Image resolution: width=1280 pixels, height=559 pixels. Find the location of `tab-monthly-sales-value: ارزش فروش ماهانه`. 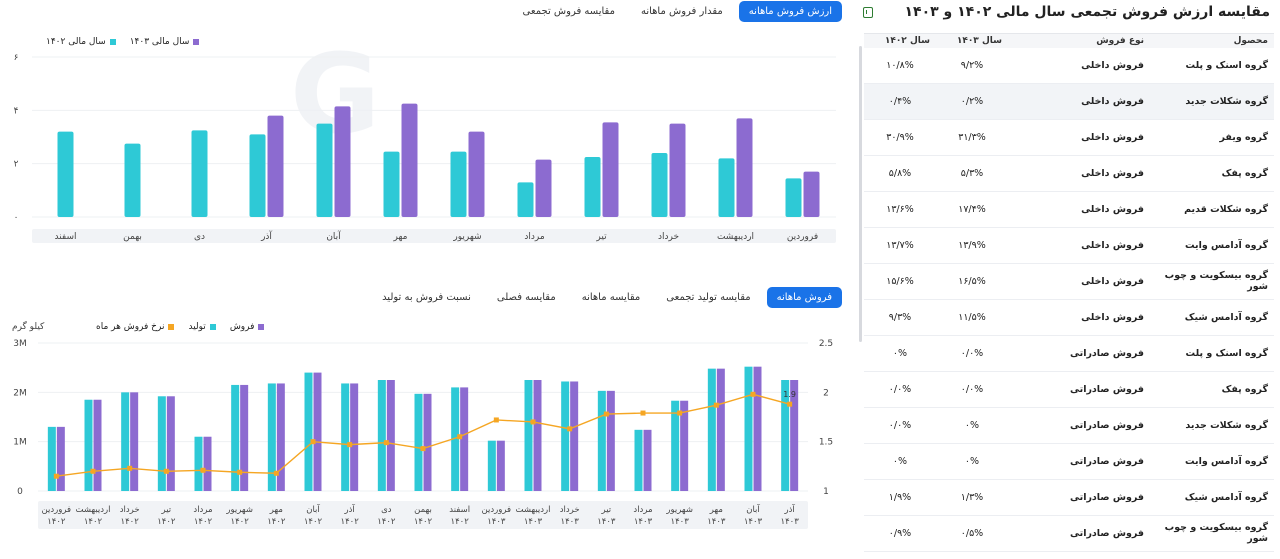

tab-monthly-sales-value: ارزش فروش ماهانه is located at coordinates (790, 11).